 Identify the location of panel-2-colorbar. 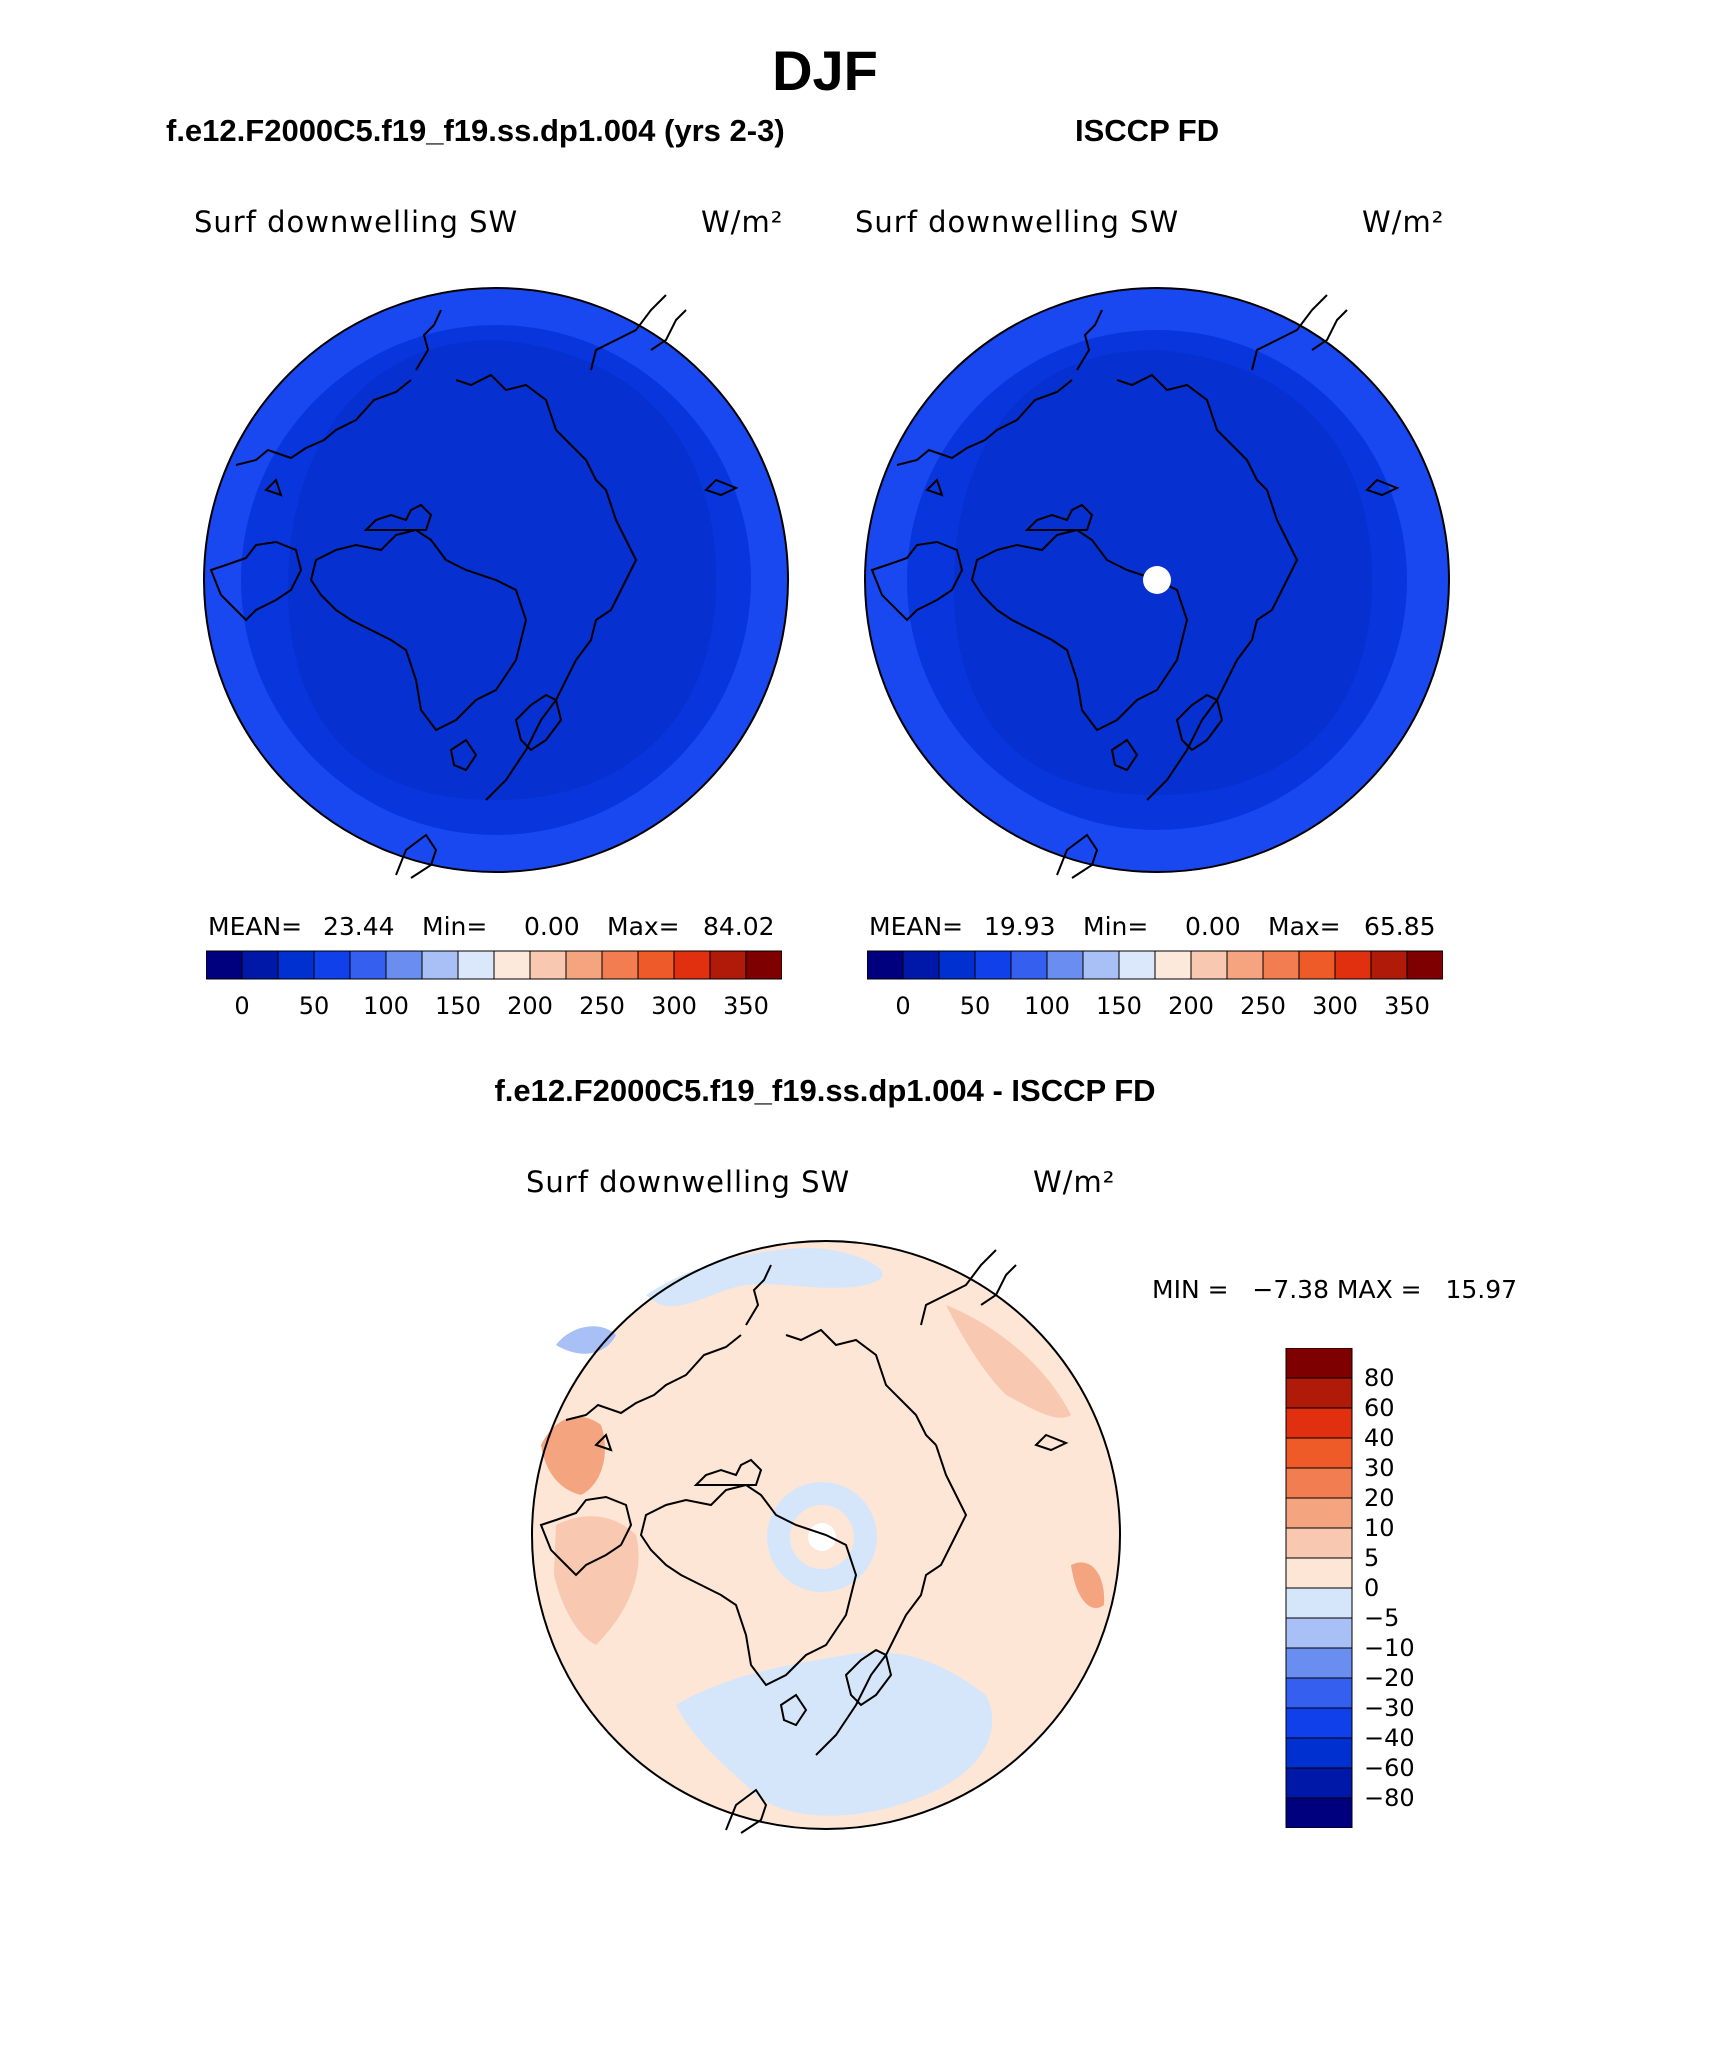
(1155, 965).